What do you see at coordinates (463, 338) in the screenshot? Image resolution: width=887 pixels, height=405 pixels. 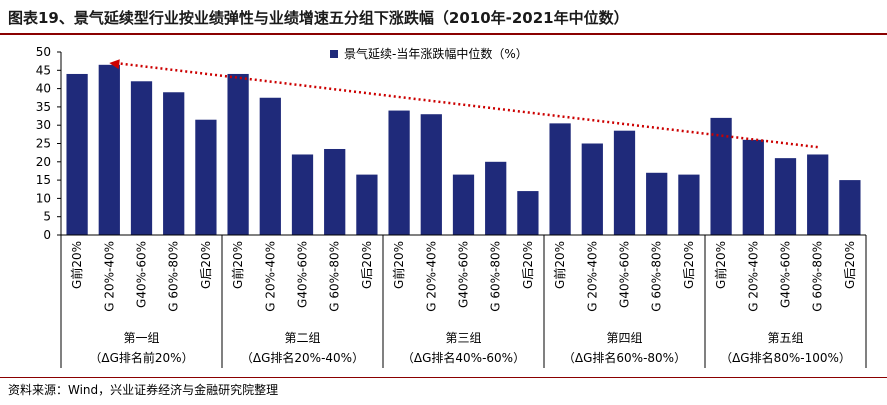 I see `group-label: 第三组` at bounding box center [463, 338].